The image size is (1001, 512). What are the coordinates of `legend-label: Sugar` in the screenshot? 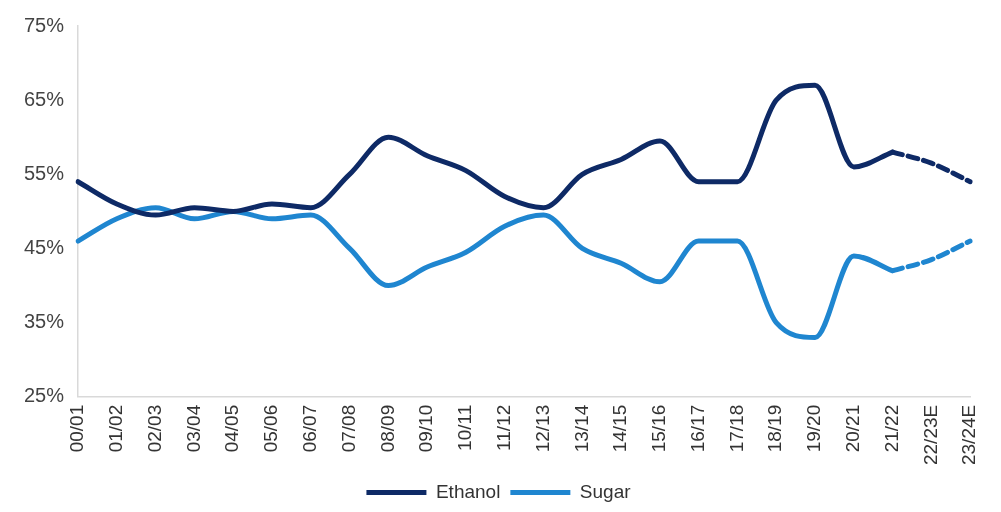 It's located at (605, 491).